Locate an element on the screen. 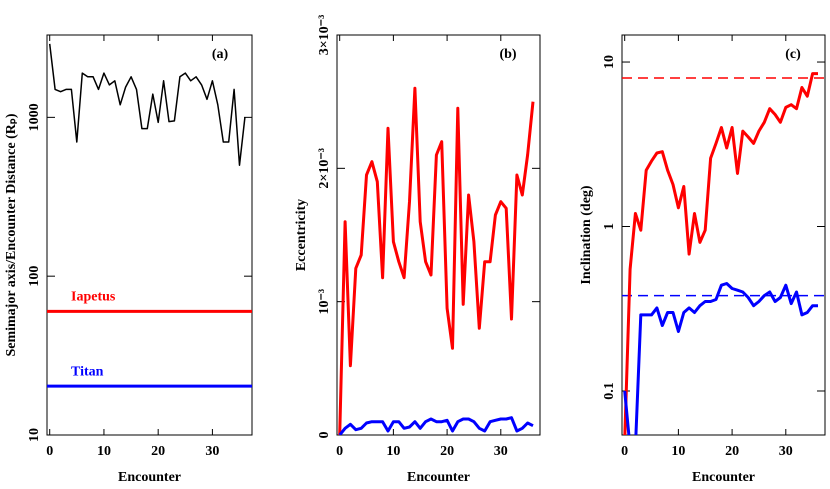  y-tick-label: 1 is located at coordinates (609, 226).